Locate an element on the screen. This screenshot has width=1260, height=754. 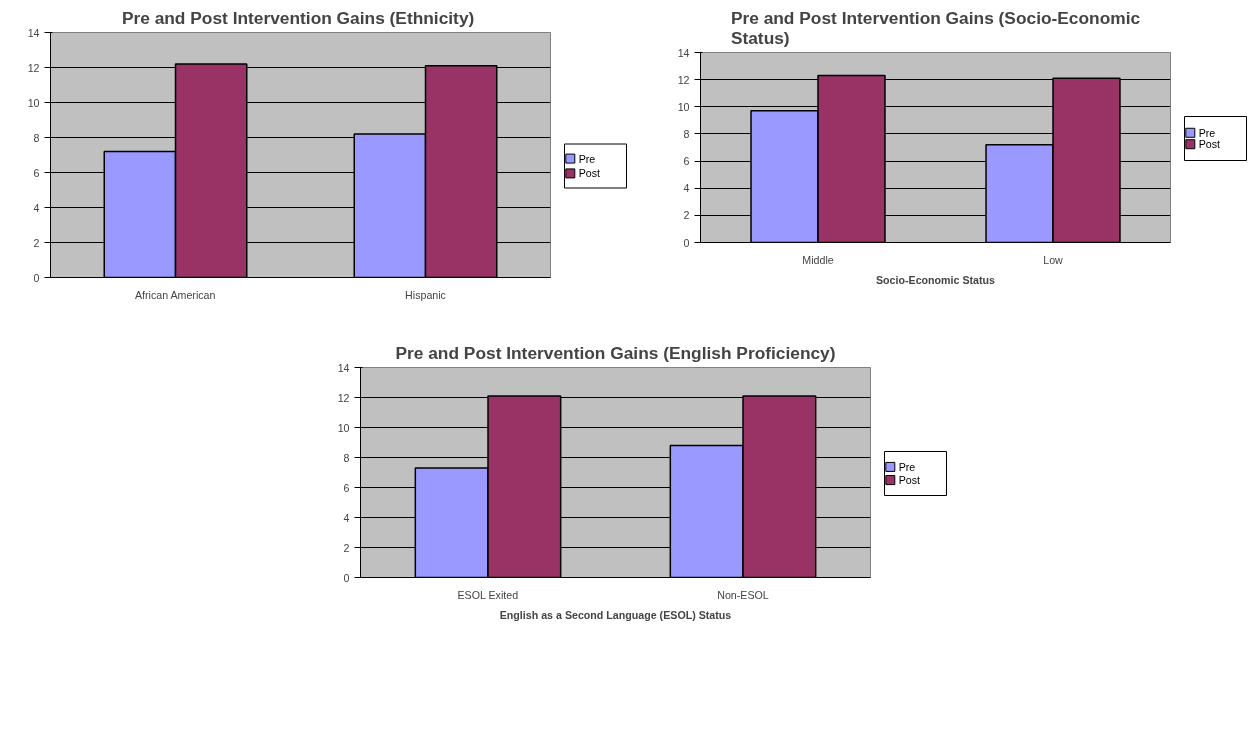
x-tick-label: Hispanic is located at coordinates (426, 294).